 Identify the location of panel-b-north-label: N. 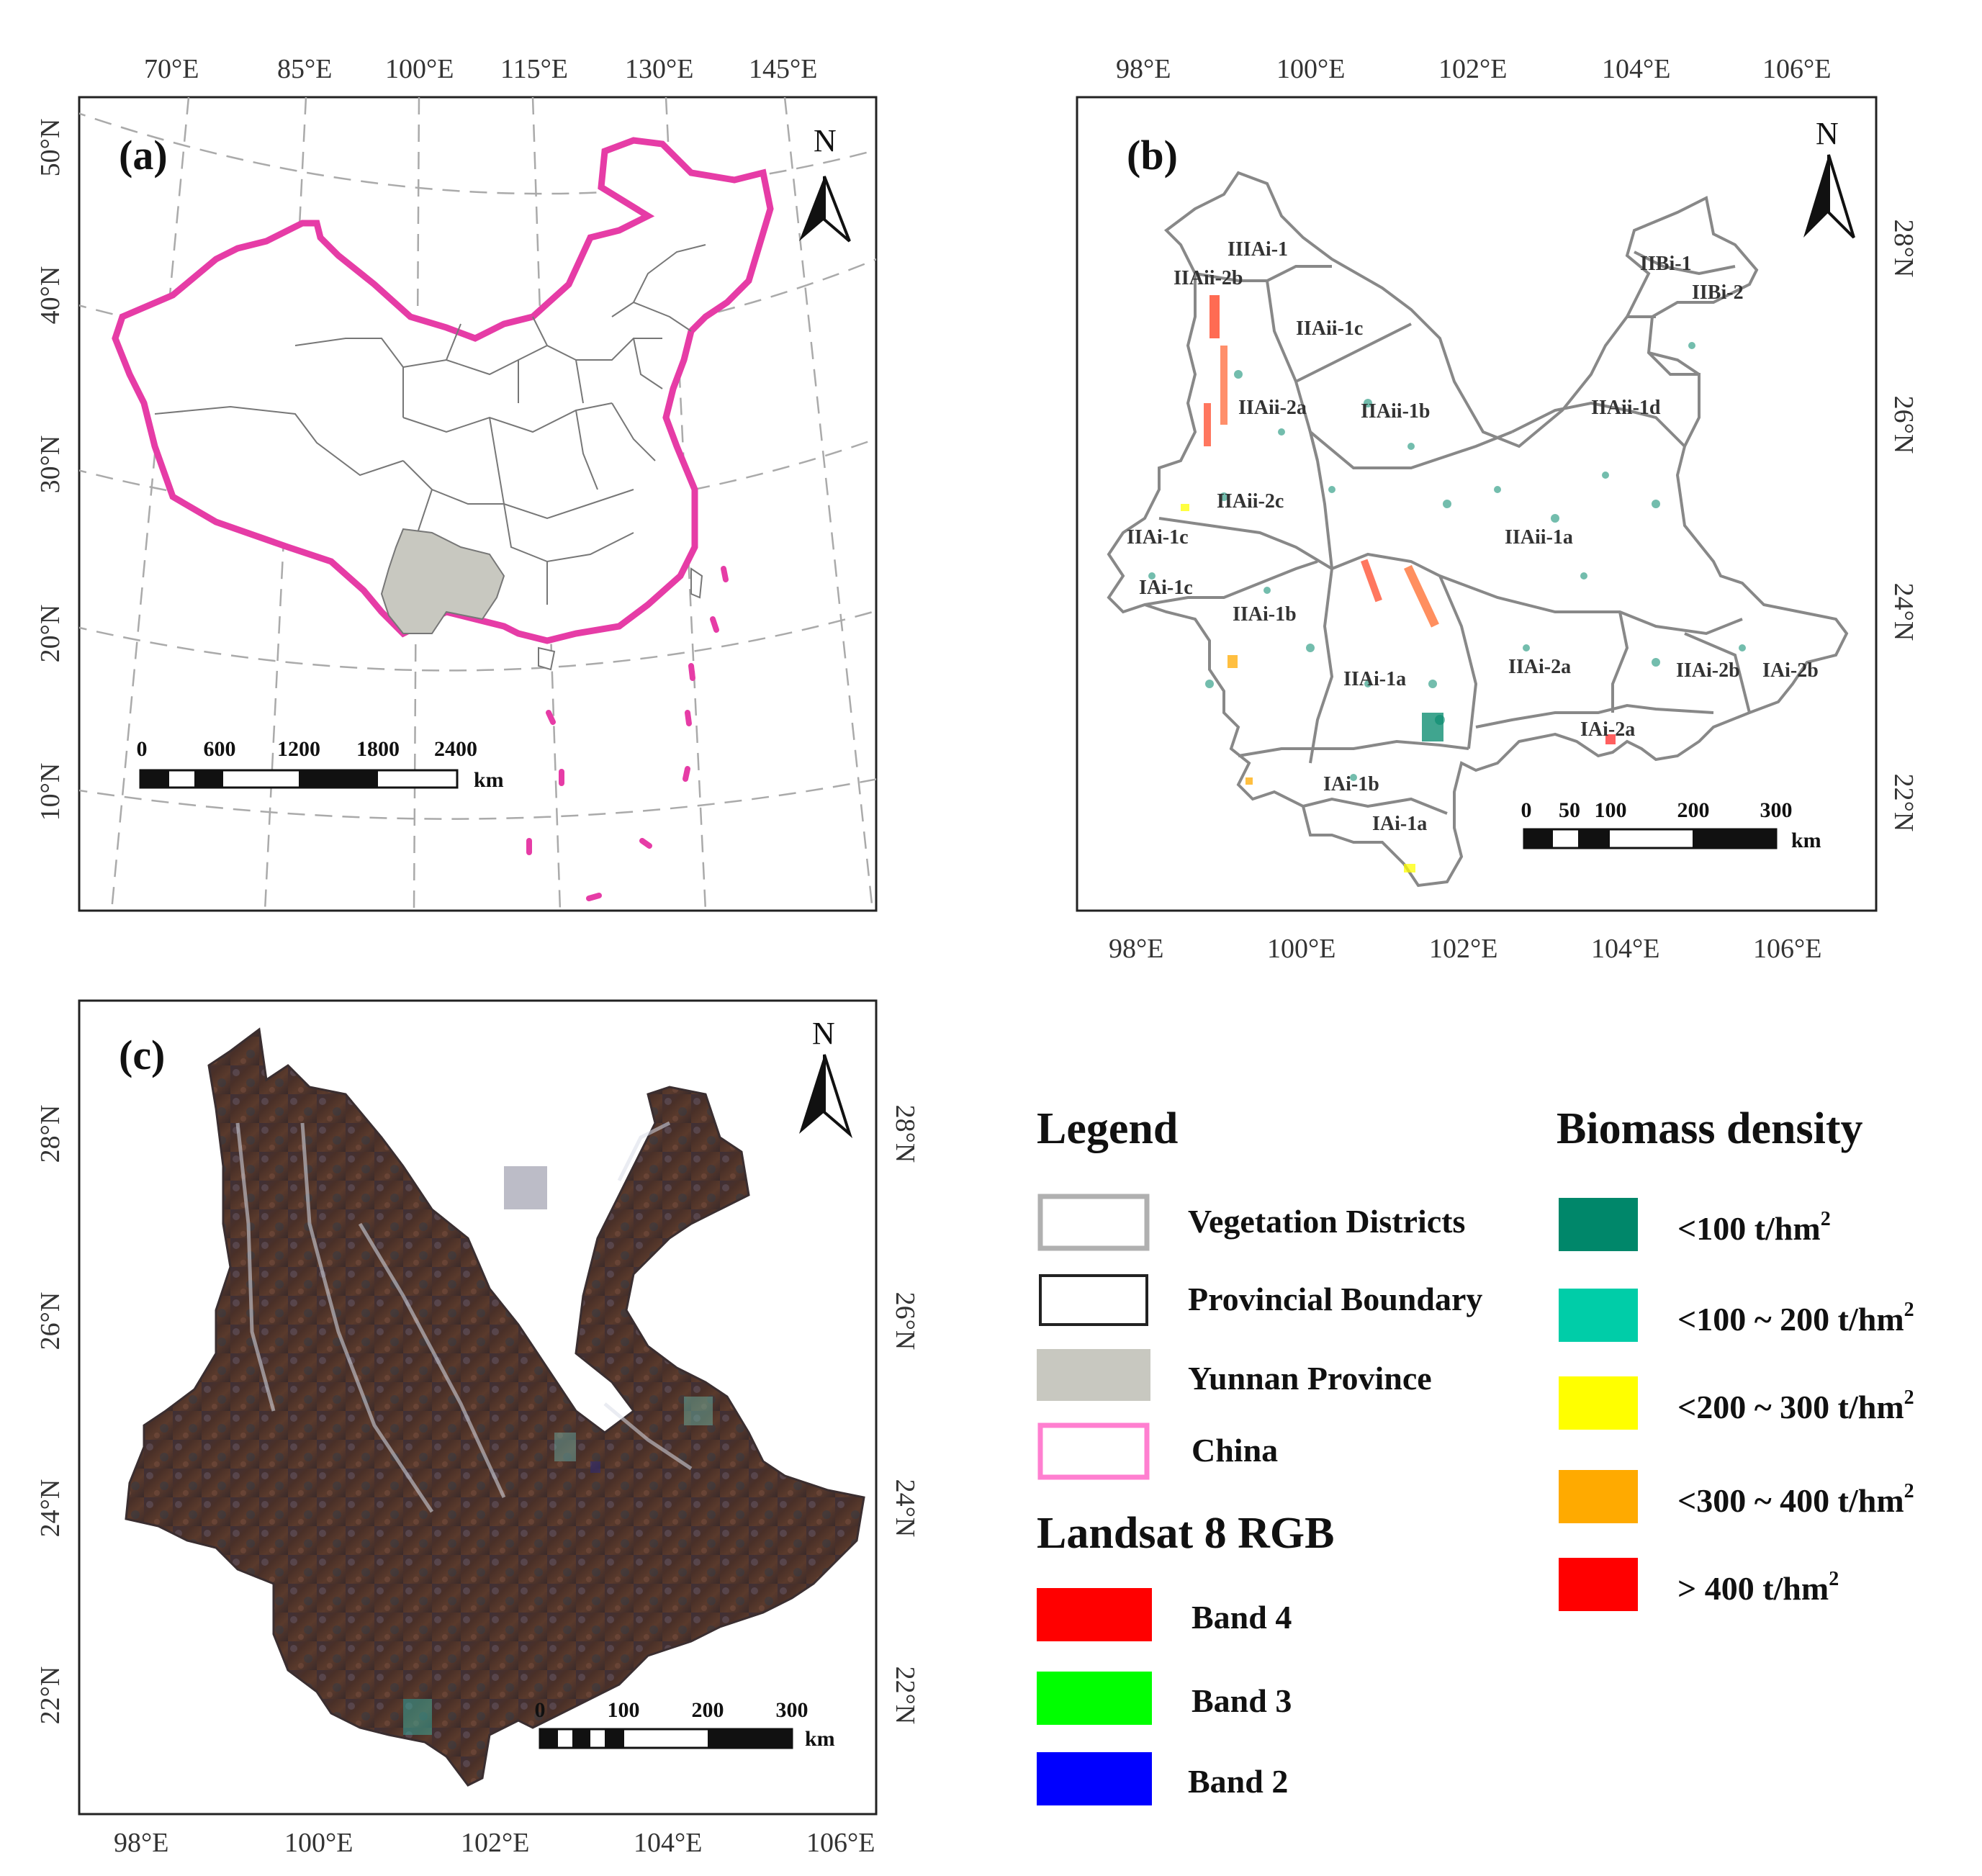
(1827, 133).